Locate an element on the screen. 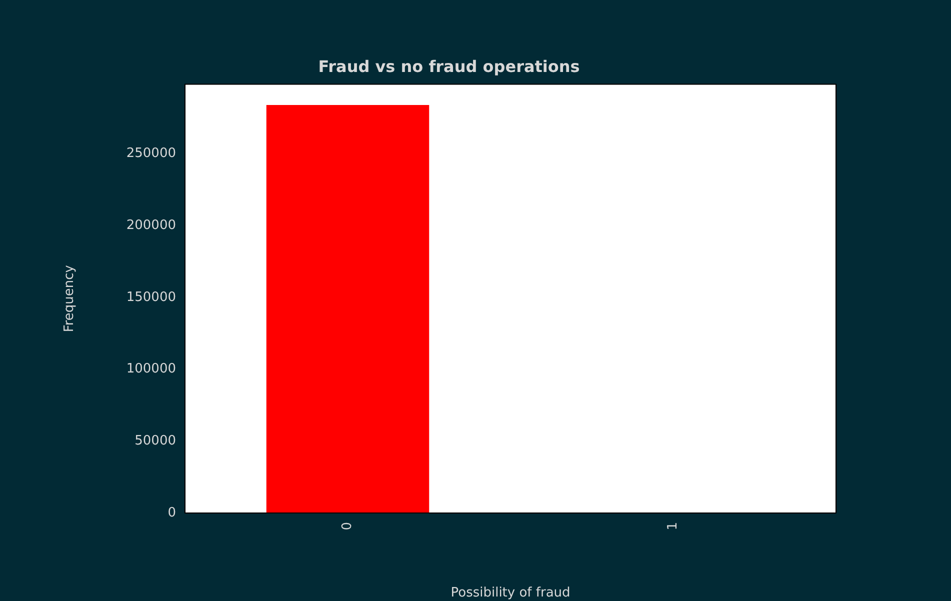 This screenshot has height=601, width=951. x-axis-title: Possibility of fraud is located at coordinates (510, 593).